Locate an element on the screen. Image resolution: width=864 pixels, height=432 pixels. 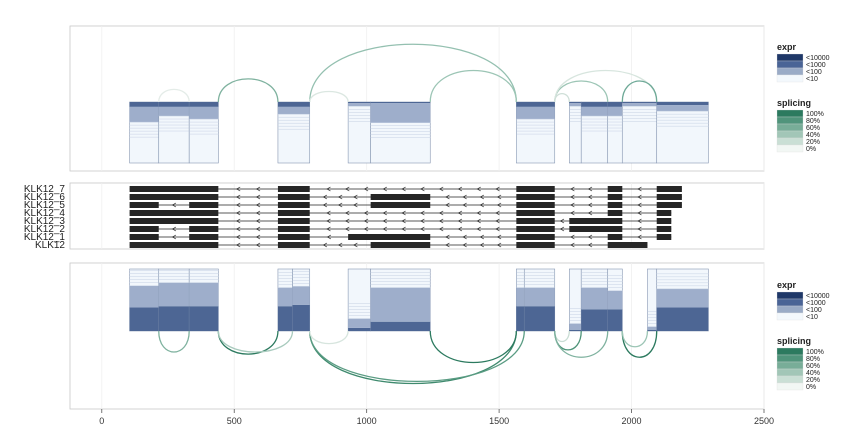
expr-legend-label: <10000 is located at coordinates (818, 296).